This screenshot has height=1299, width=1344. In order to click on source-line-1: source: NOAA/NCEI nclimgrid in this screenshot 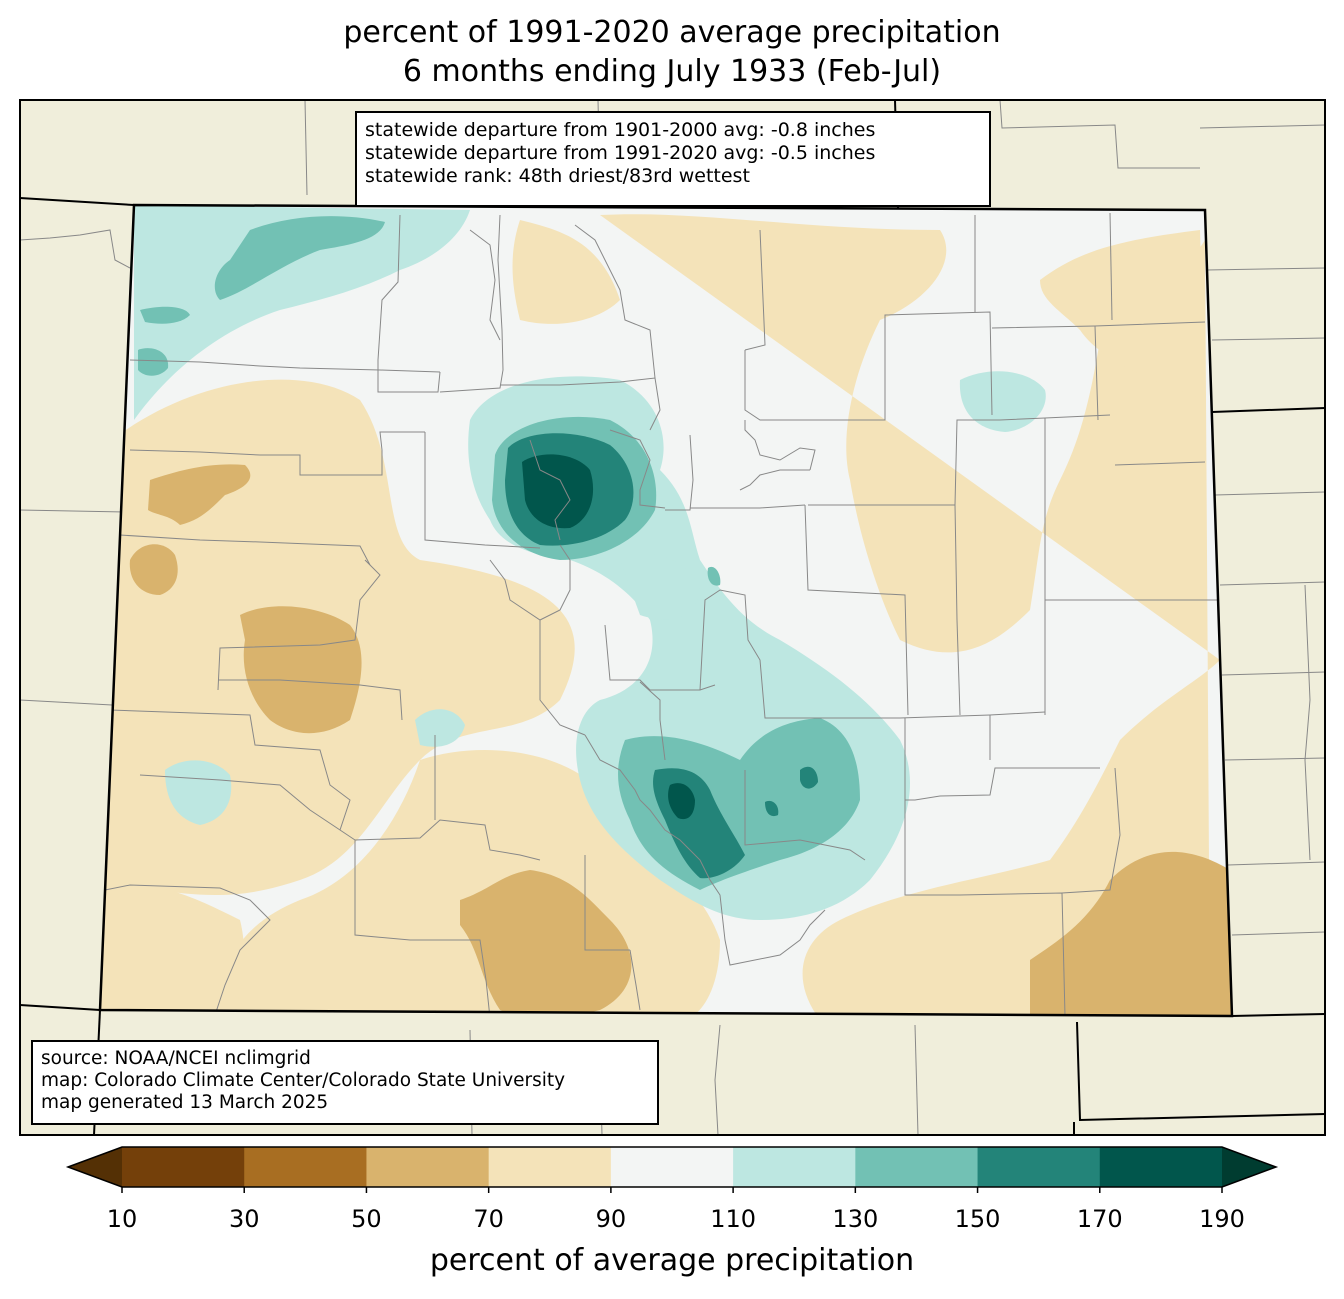, I will do `click(176, 1058)`.